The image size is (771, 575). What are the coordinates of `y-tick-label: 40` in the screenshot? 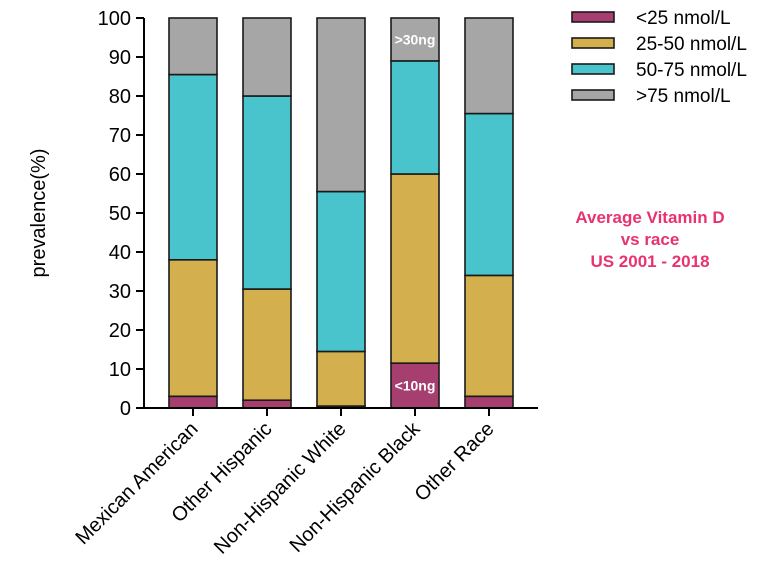 It's located at (120, 253).